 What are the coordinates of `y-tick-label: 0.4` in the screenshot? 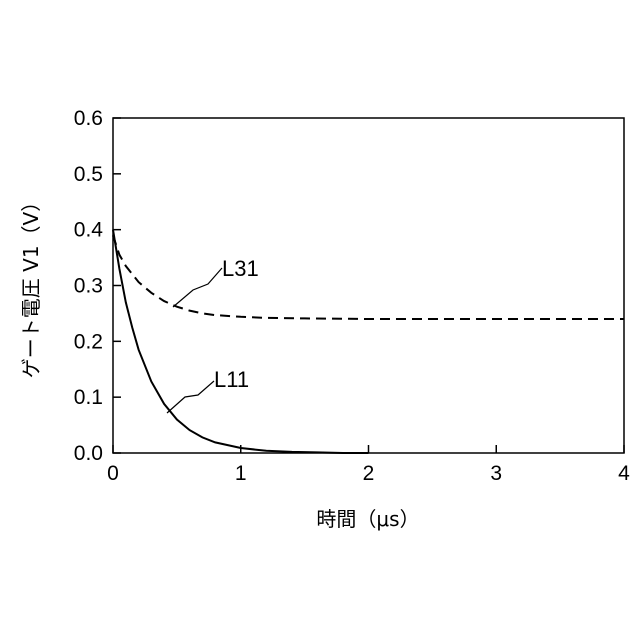 It's located at (89, 230).